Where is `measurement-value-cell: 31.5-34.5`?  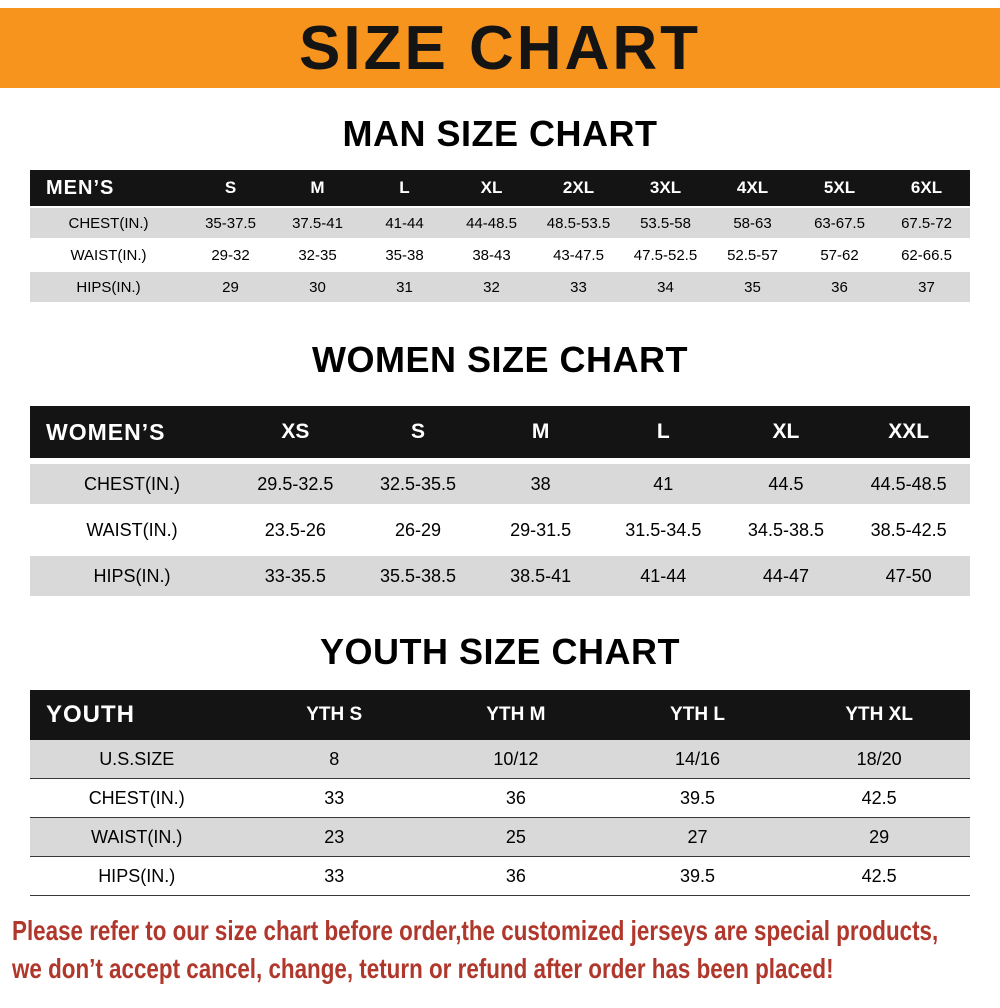 measurement-value-cell: 31.5-34.5 is located at coordinates (663, 530).